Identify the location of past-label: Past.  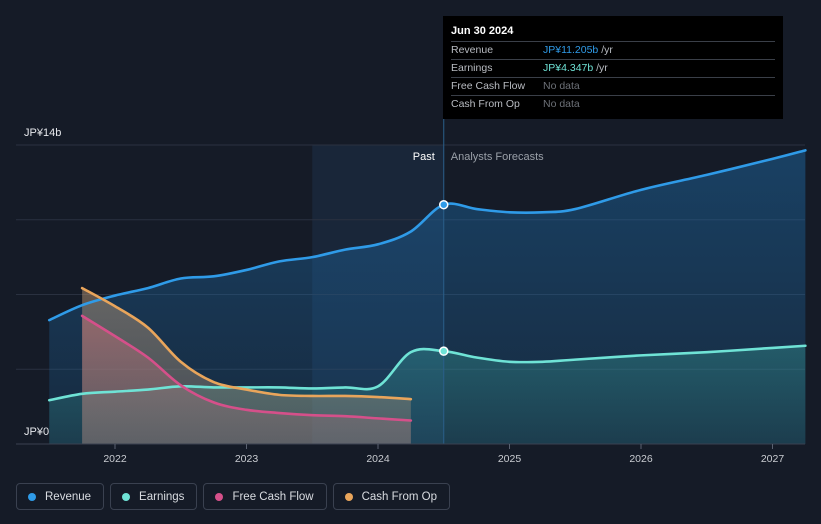
(424, 157).